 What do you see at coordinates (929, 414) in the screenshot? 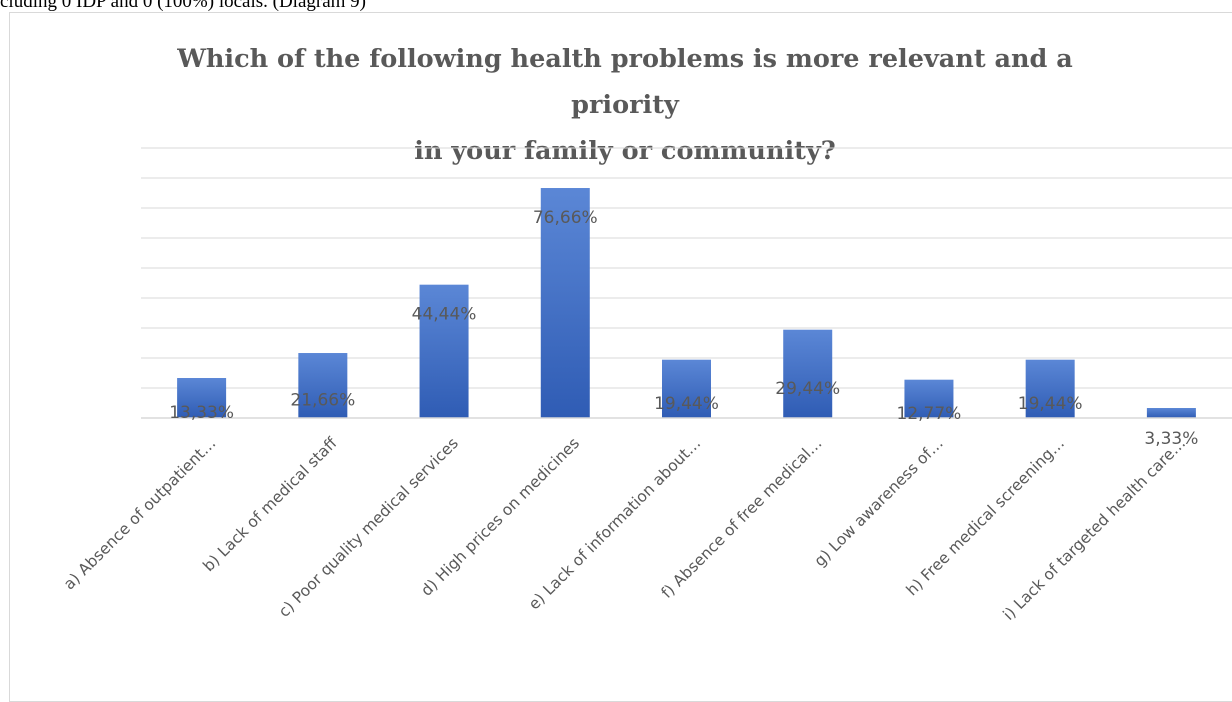
I see `data-label: 12,77%` at bounding box center [929, 414].